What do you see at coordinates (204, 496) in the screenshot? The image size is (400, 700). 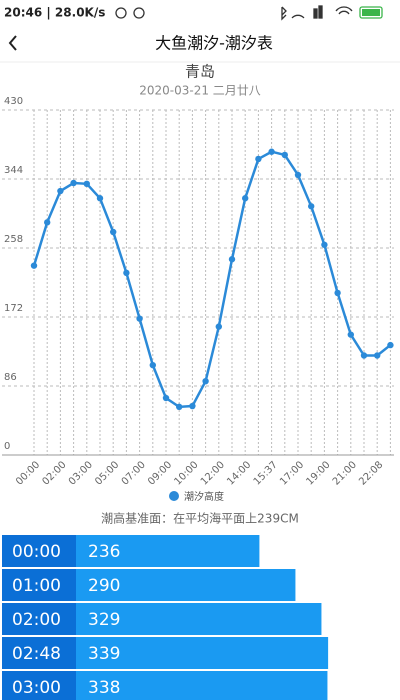 I see `legend-label: 潮汐高度` at bounding box center [204, 496].